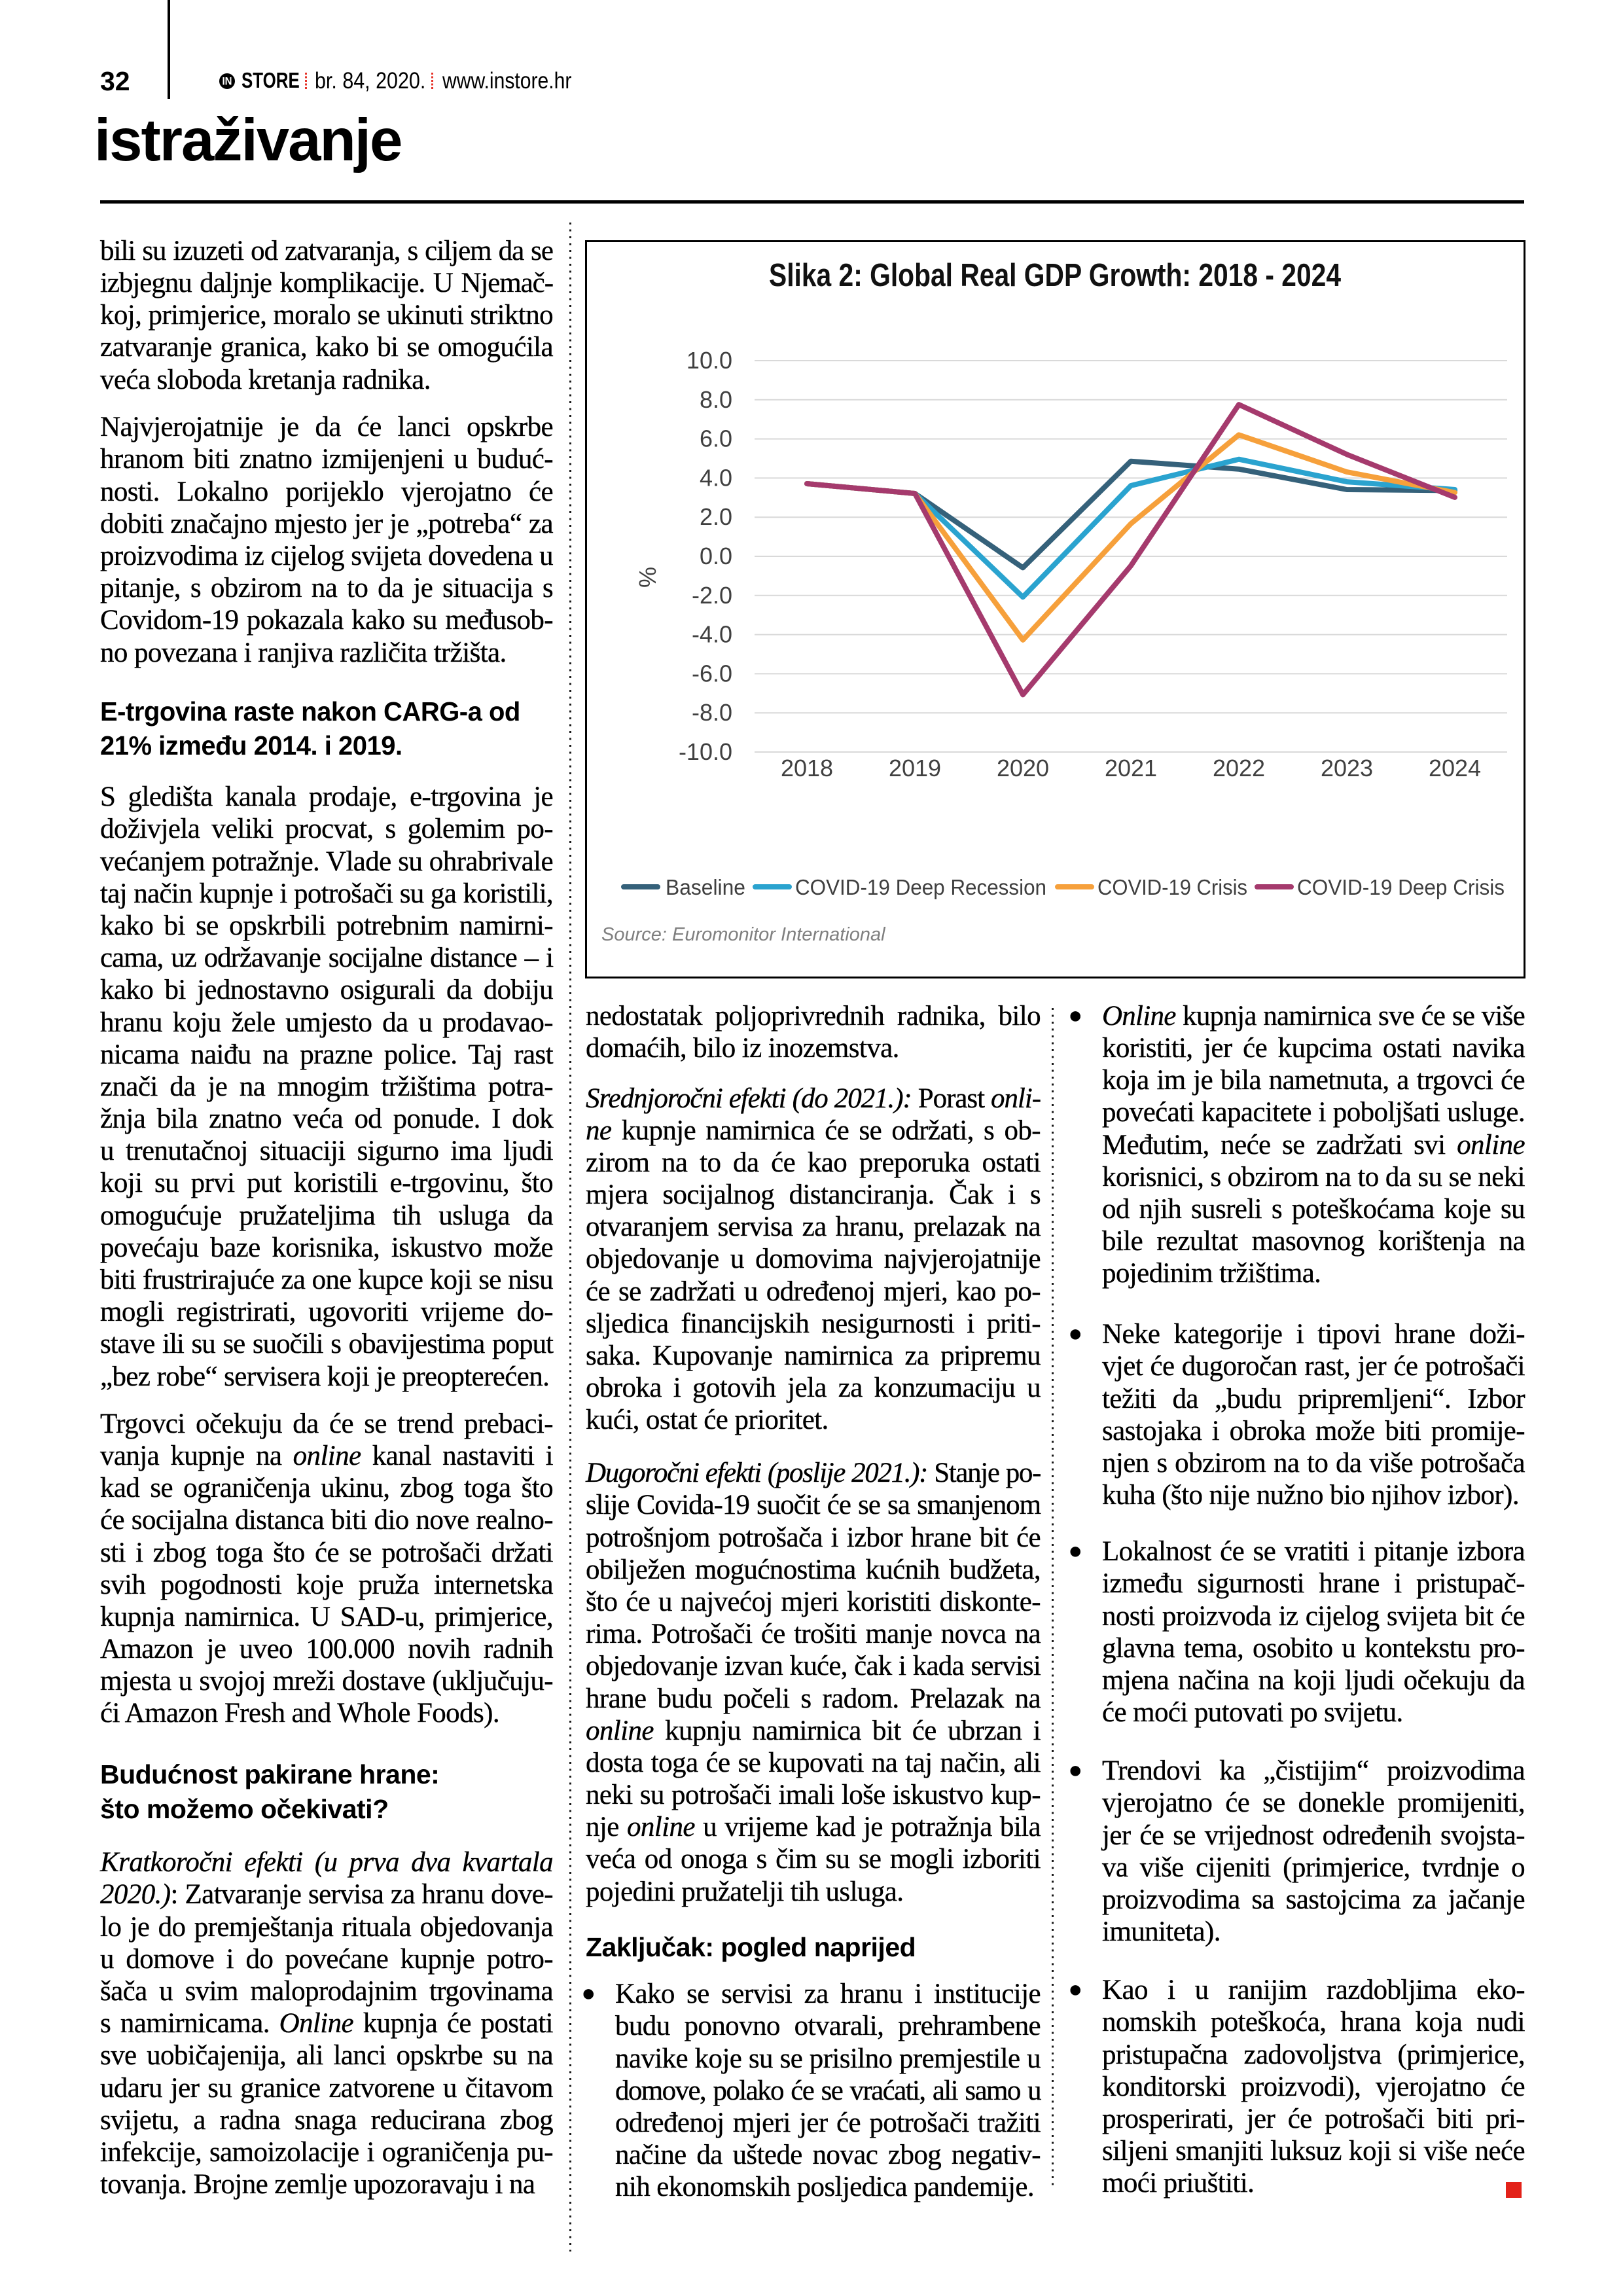  I want to click on svg-text: 4.0, so click(716, 477).